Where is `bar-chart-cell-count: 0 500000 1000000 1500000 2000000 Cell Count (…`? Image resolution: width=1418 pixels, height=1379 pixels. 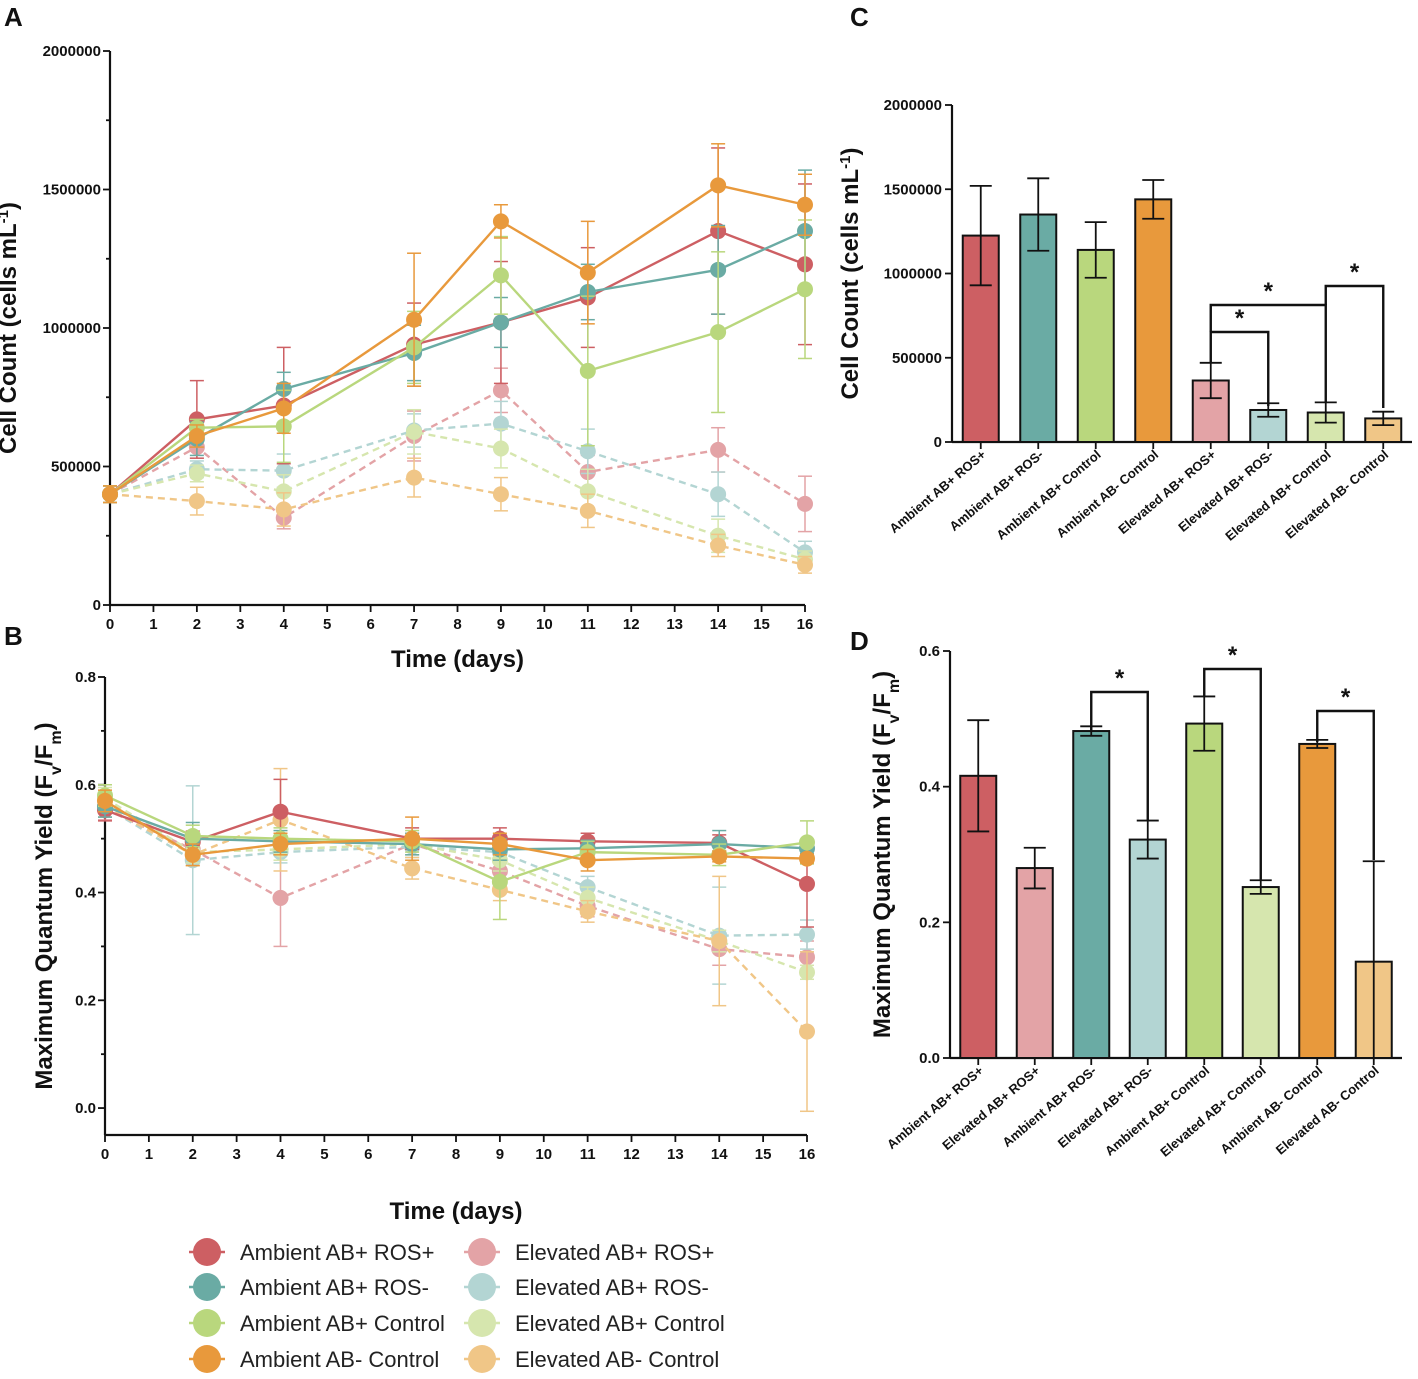 bar-chart-cell-count: 0 500000 1000000 1500000 2000000 Cell Count (… is located at coordinates (1124, 320).